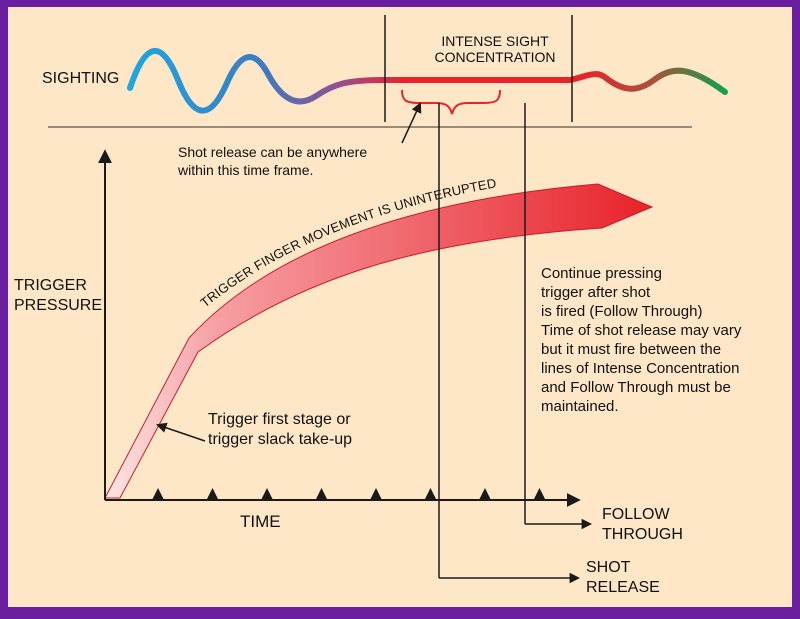  Describe the element at coordinates (349, 494) in the screenshot. I see `time-ticks` at that location.